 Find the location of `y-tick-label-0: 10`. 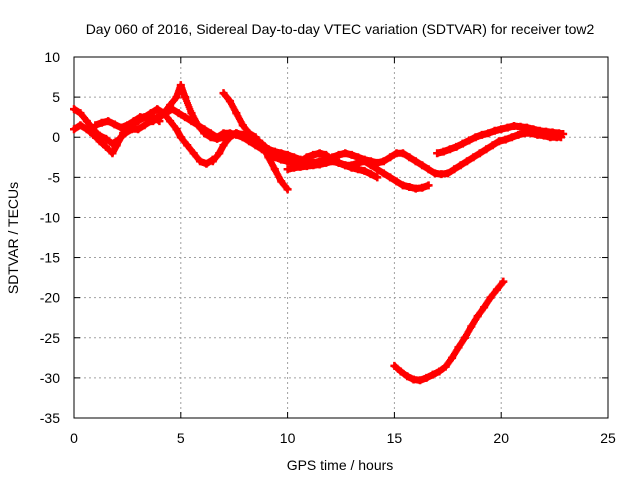

y-tick-label-0: 10 is located at coordinates (52, 57).